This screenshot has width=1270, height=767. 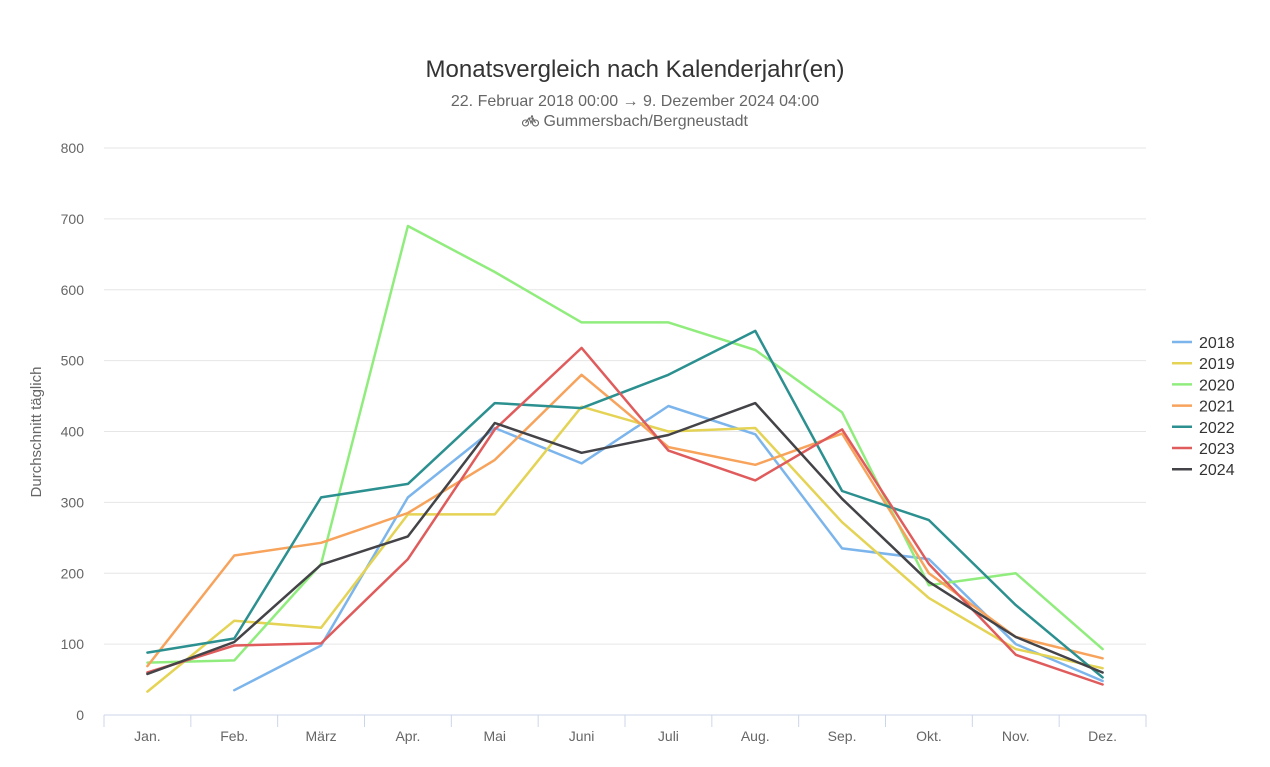 I want to click on x-tick-label: Mai, so click(x=494, y=736).